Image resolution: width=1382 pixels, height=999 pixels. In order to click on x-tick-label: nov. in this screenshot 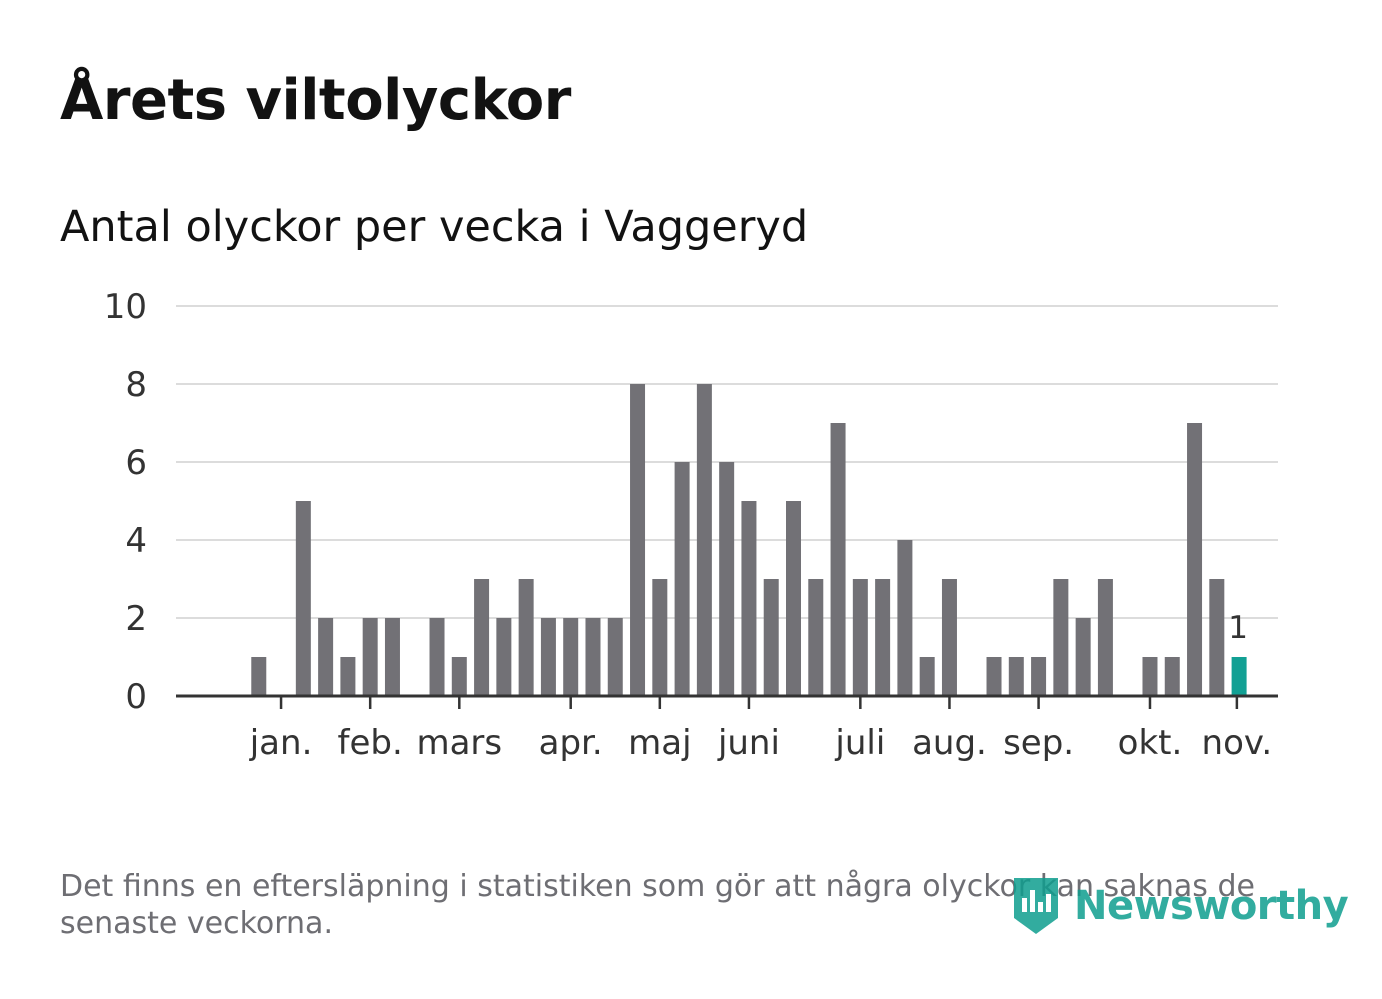, I will do `click(1237, 743)`.